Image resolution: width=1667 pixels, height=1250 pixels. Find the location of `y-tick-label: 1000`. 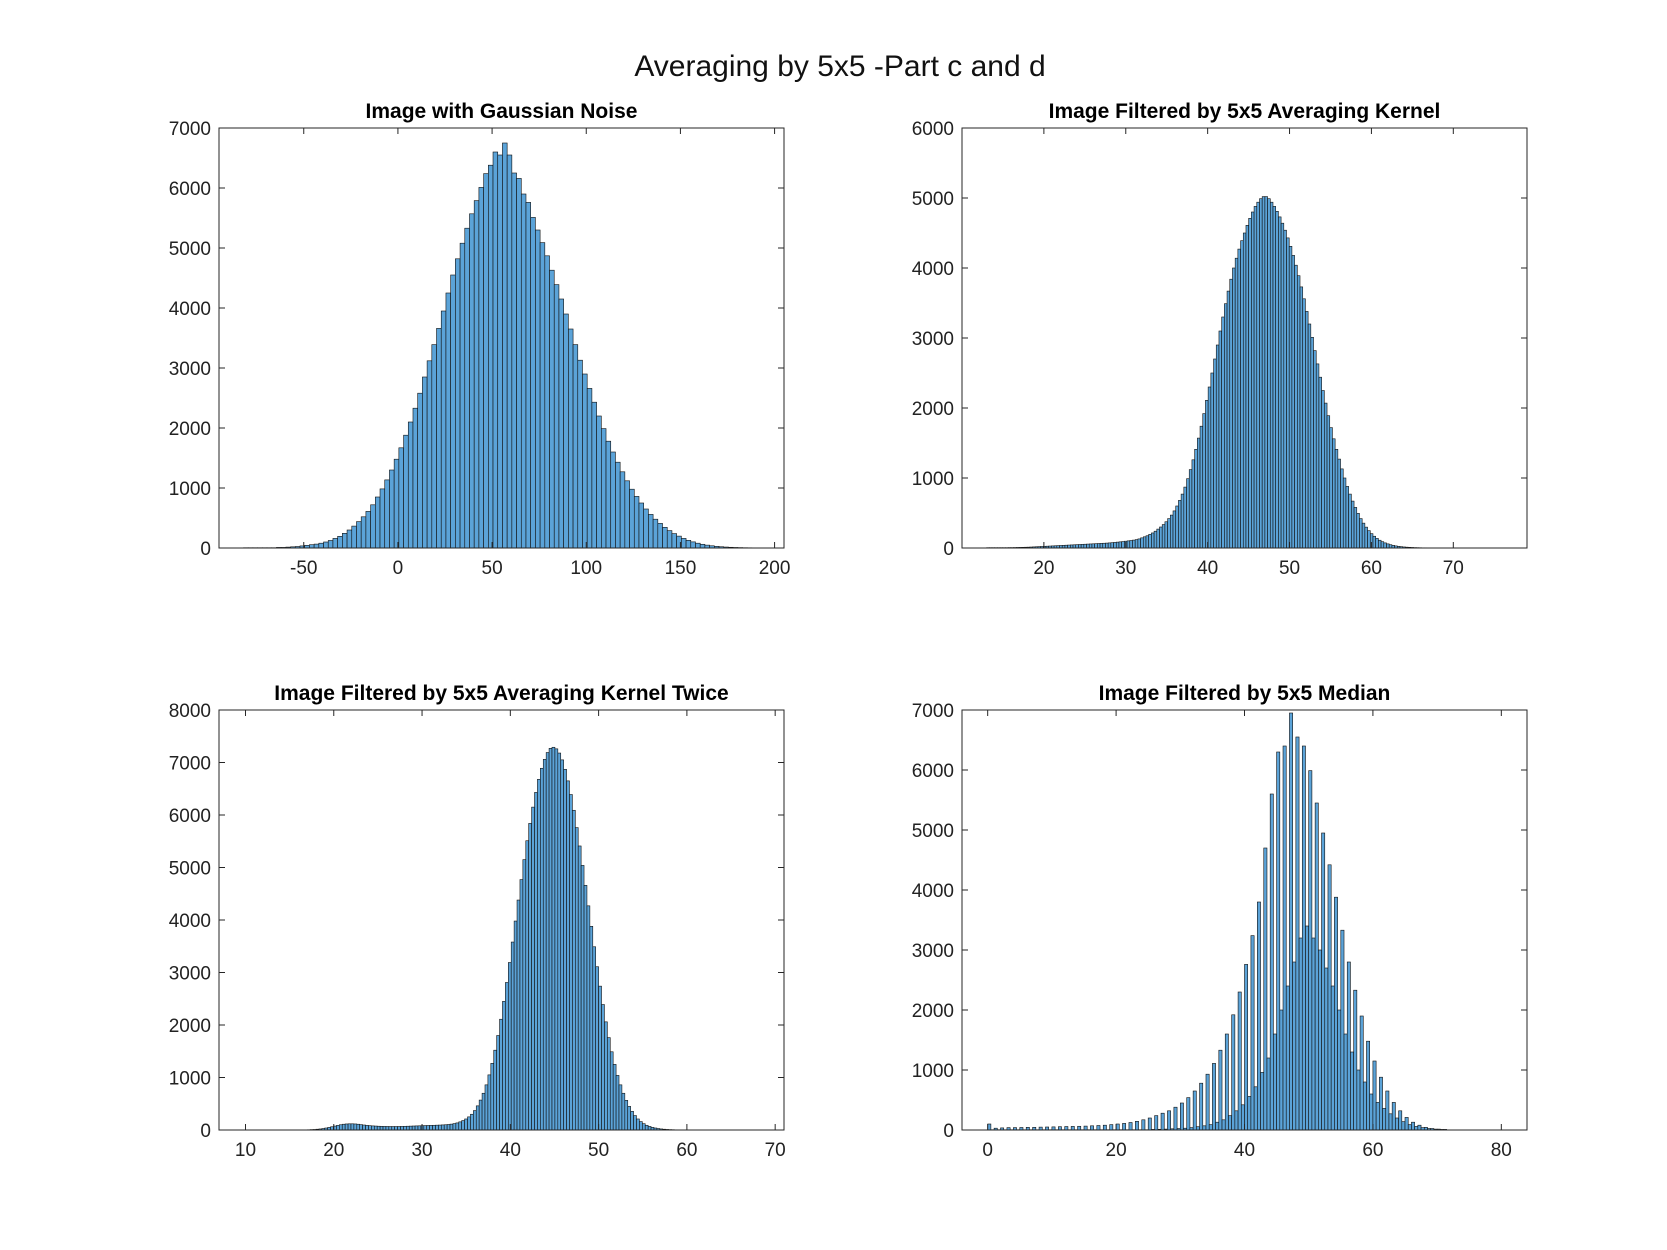

y-tick-label: 1000 is located at coordinates (190, 489).